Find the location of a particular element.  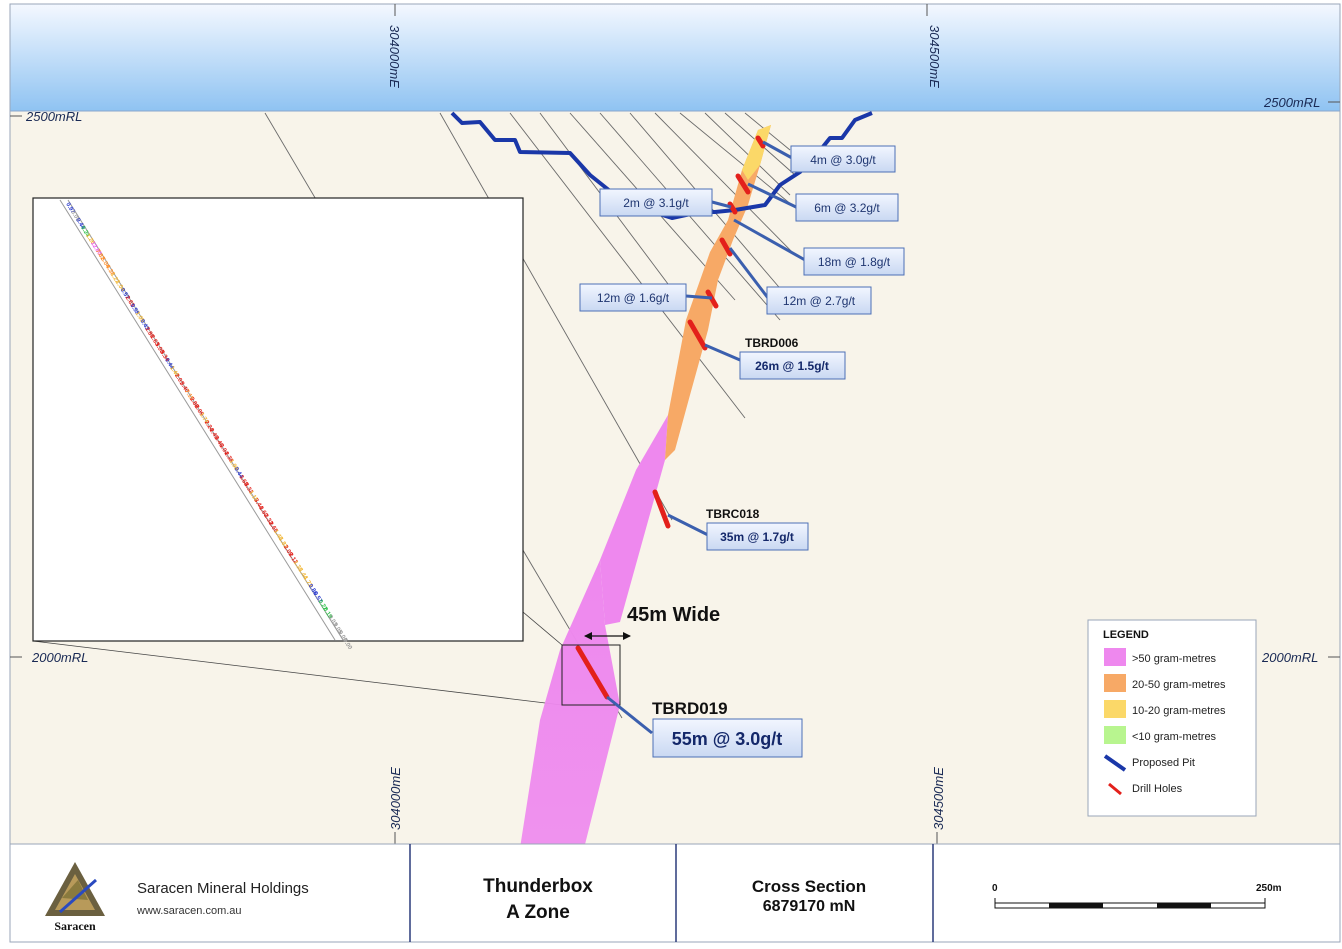

easting-top-label: 304500mE is located at coordinates (934, 56).